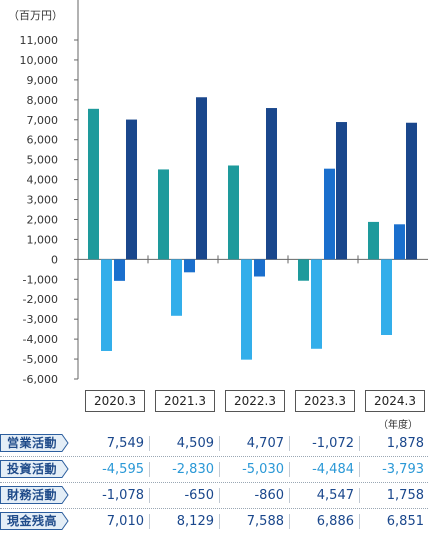 Image resolution: width=428 pixels, height=534 pixels. What do you see at coordinates (43, 120) in the screenshot?
I see `y-tick-label: 7,000` at bounding box center [43, 120].